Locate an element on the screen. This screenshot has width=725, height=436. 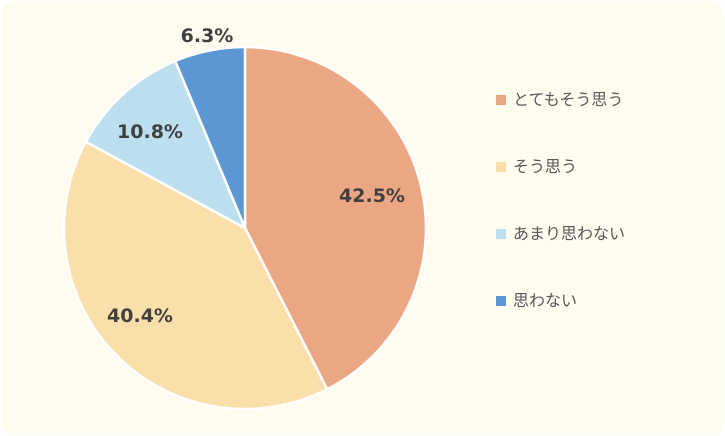
legend-item-1: とてもそう思う is located at coordinates (559, 100).